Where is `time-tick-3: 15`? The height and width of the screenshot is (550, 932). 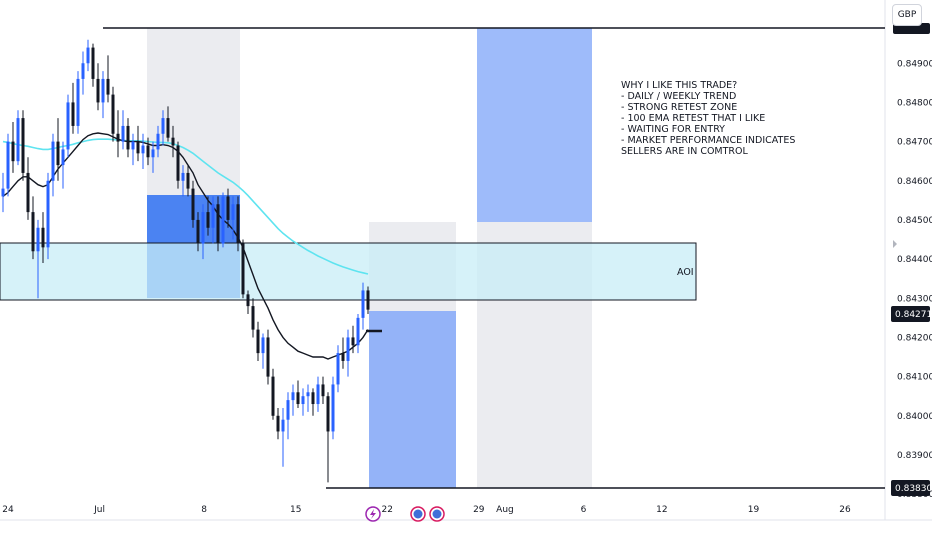 time-tick-3: 15 is located at coordinates (295, 510).